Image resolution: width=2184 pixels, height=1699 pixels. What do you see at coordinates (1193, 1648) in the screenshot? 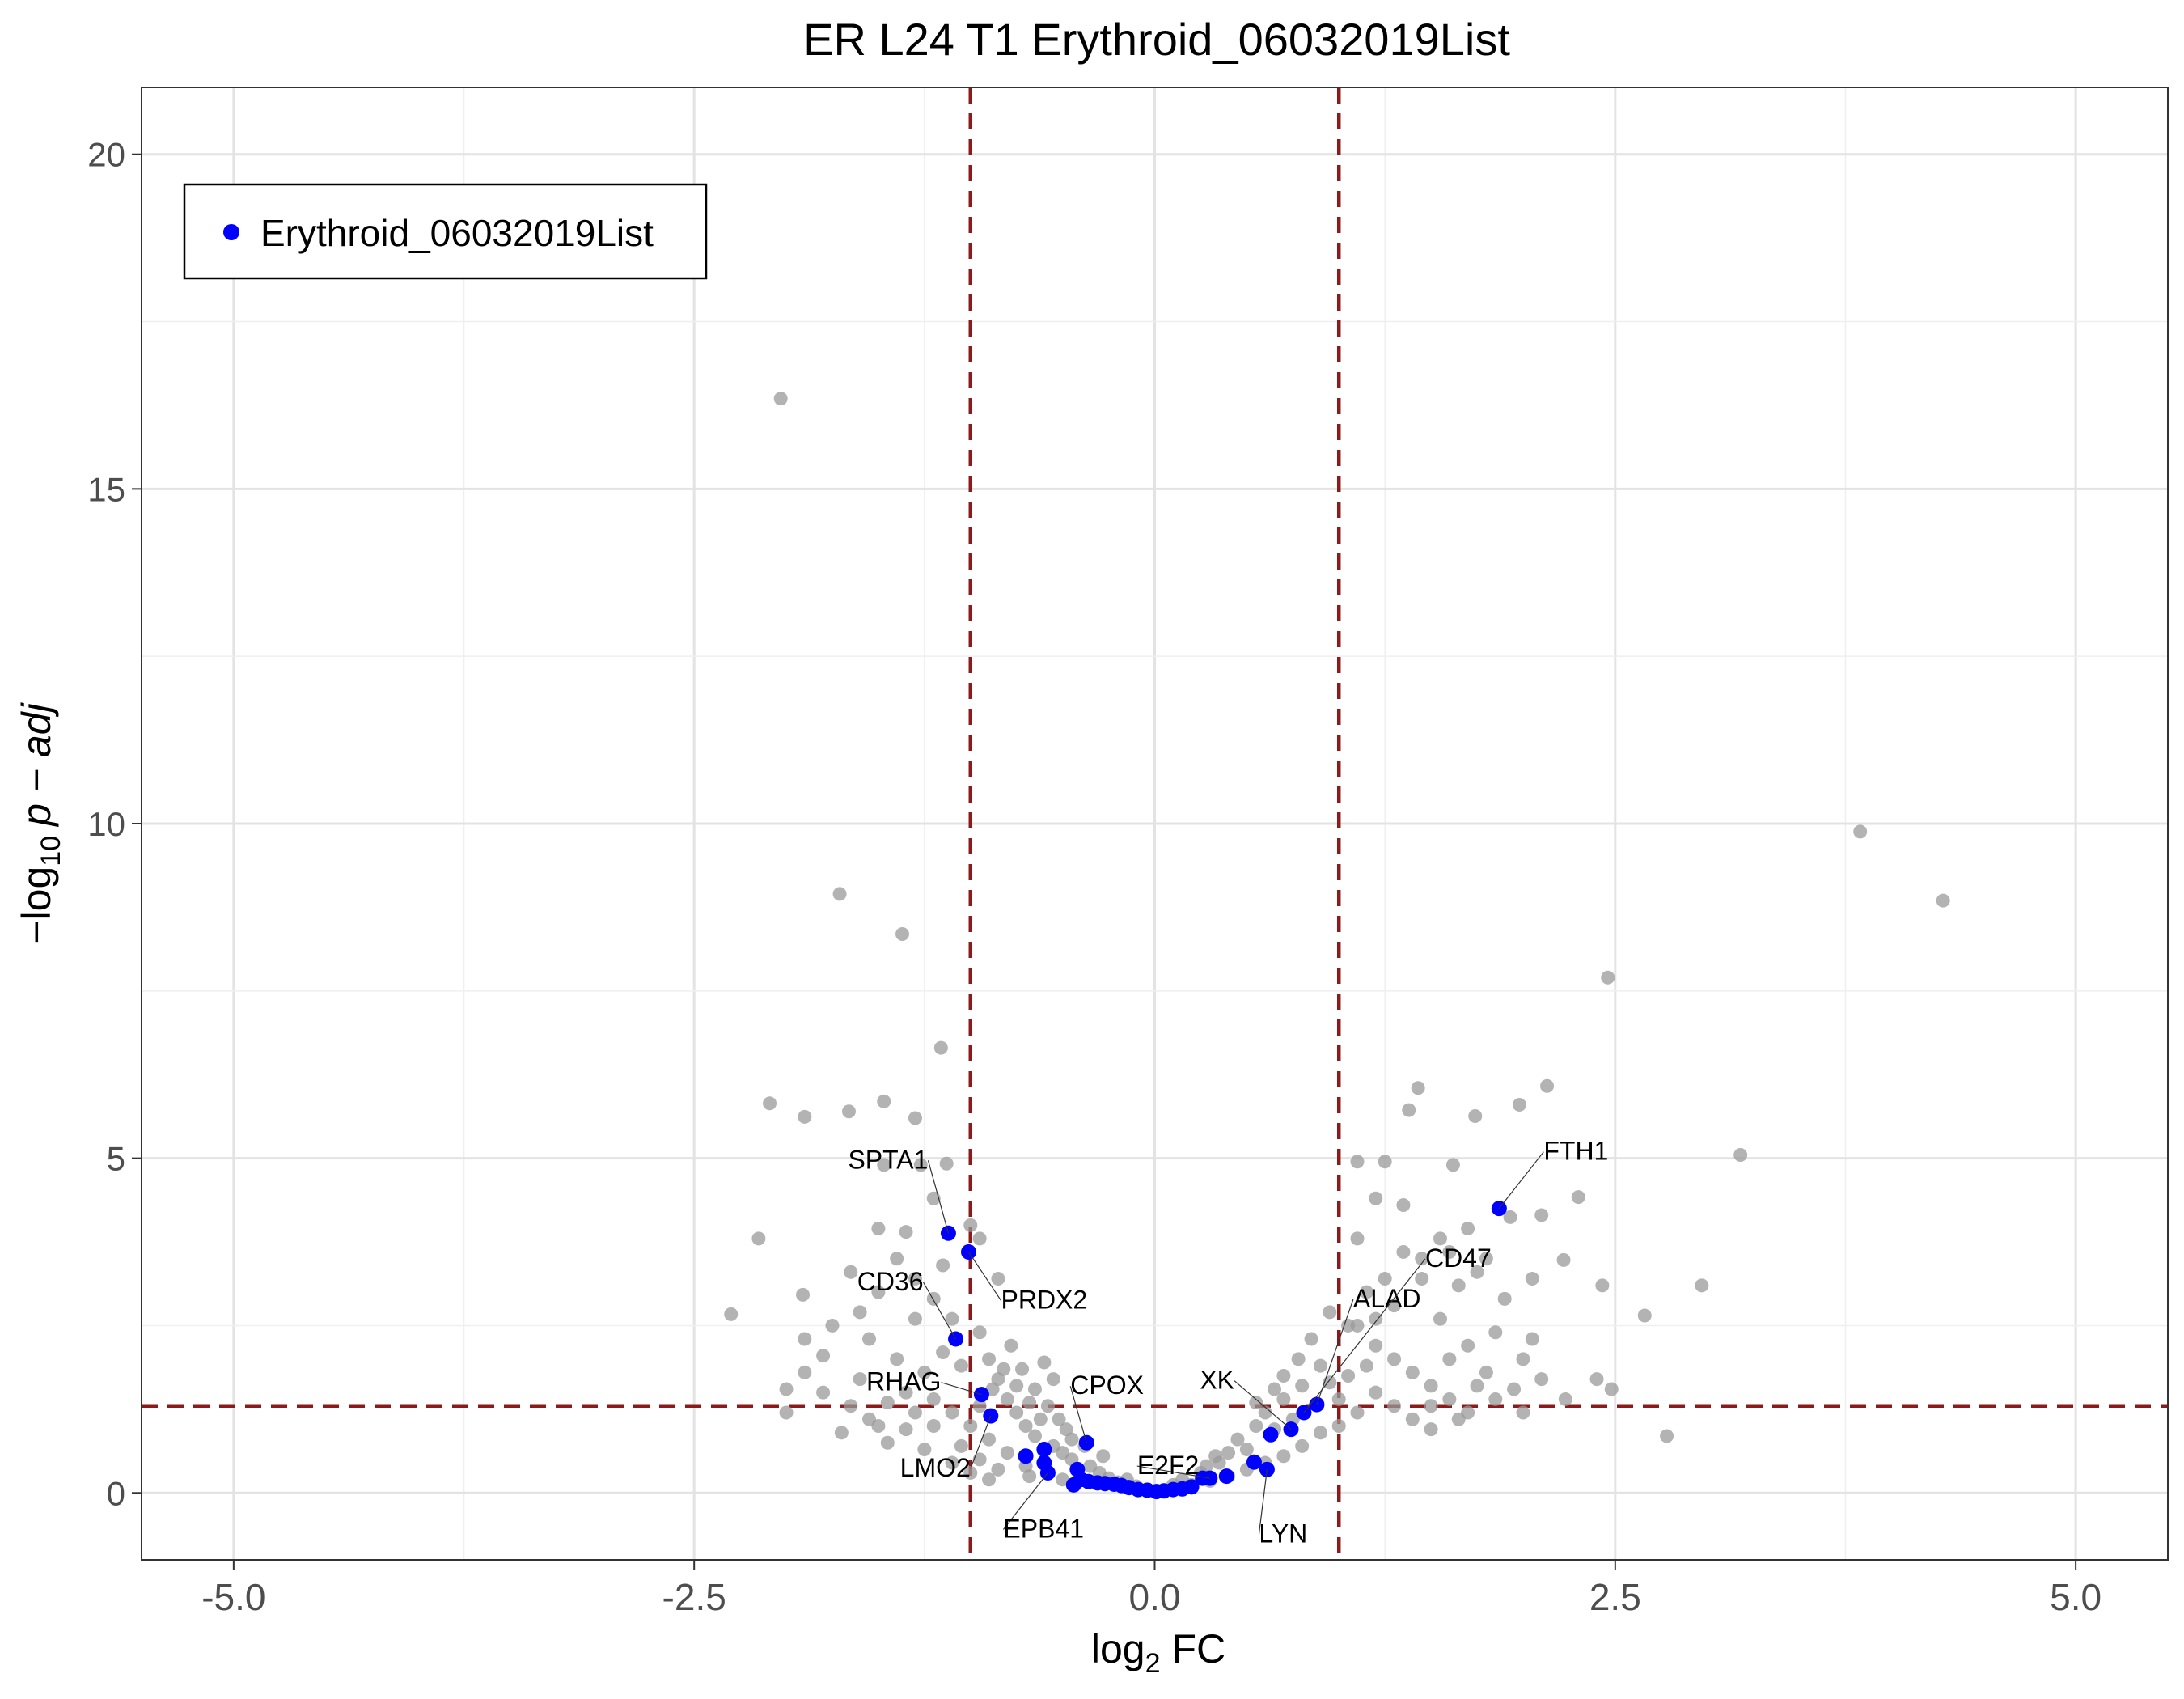
I see `x-axis-label-rest: FC` at bounding box center [1193, 1648].